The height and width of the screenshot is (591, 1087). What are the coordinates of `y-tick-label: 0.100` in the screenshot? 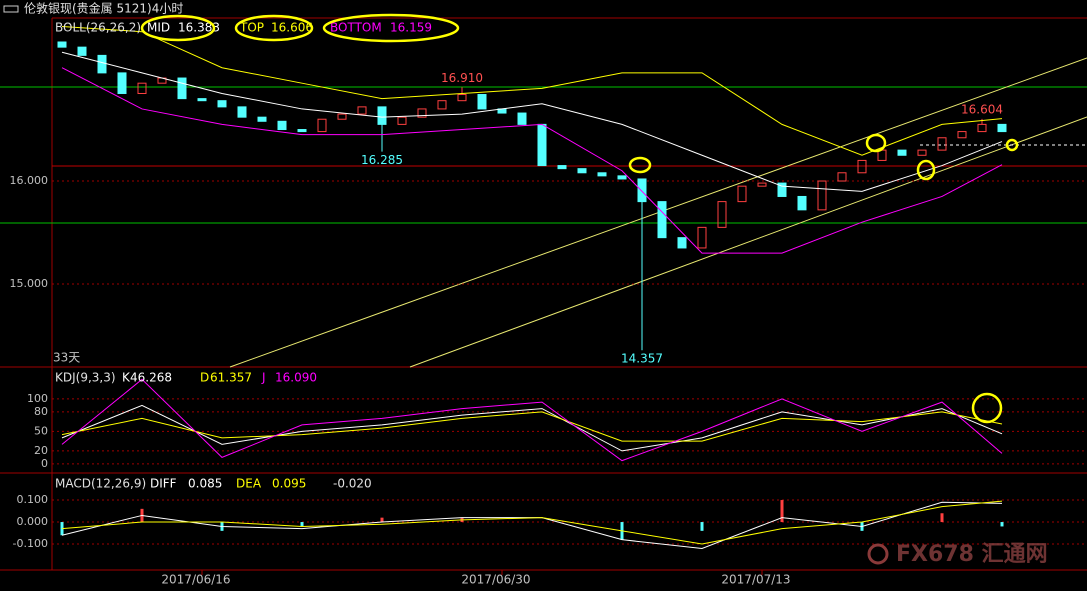 It's located at (33, 499).